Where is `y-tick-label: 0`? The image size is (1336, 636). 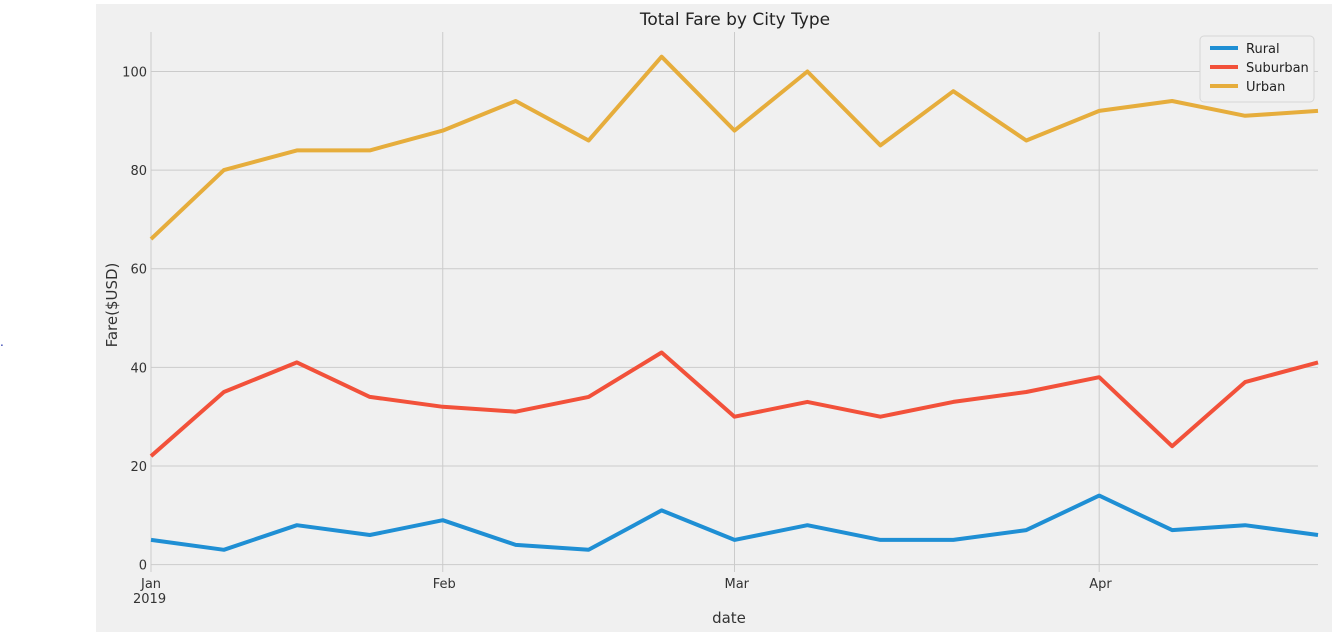
y-tick-label: 0 is located at coordinates (143, 566).